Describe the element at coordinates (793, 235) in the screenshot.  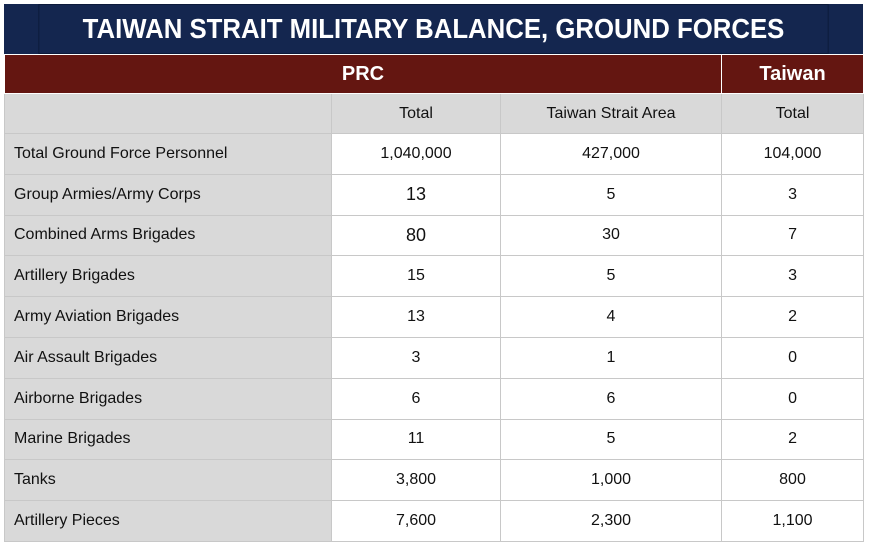
I see `taiwan-total-cell: 7` at that location.